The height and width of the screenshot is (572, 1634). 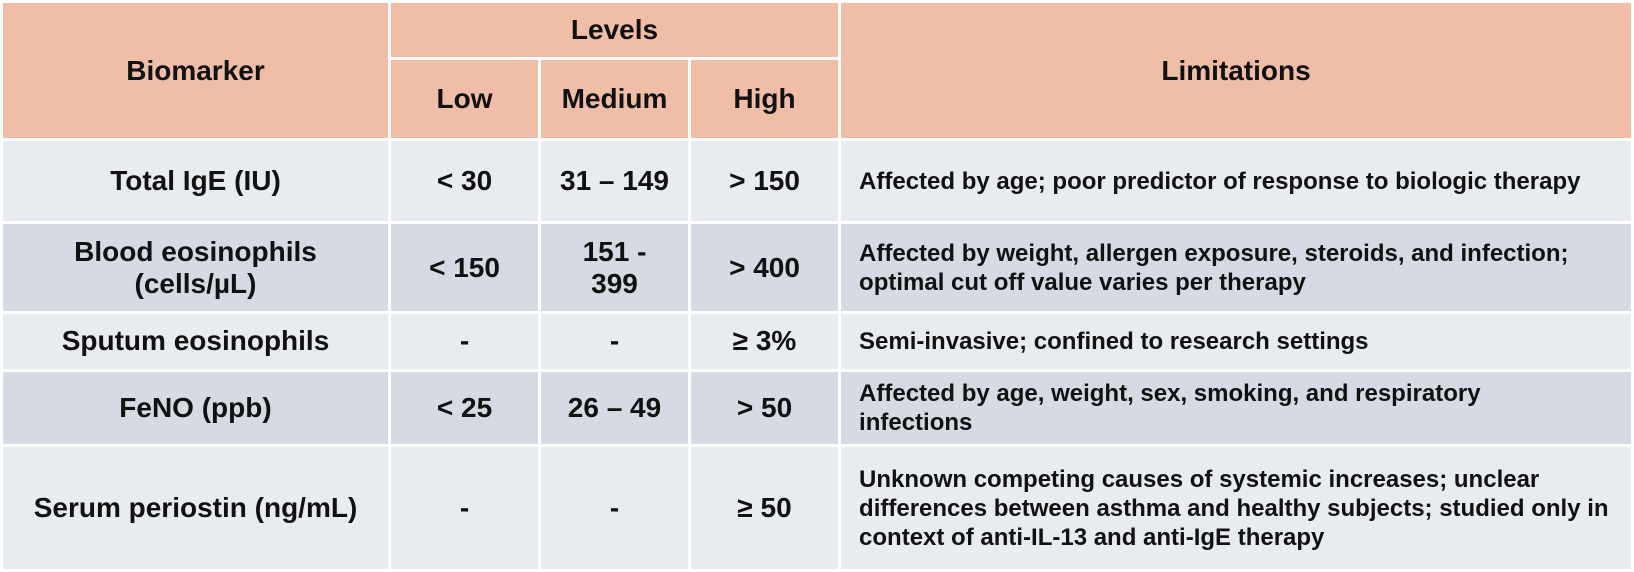 I want to click on high-cell: > 50, so click(x=764, y=408).